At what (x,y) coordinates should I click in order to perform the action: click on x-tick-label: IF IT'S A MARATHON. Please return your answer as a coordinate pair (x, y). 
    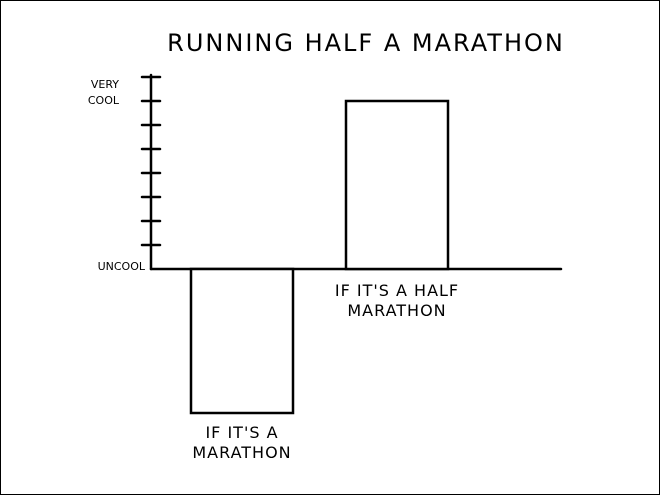
    Looking at the image, I should click on (242, 442).